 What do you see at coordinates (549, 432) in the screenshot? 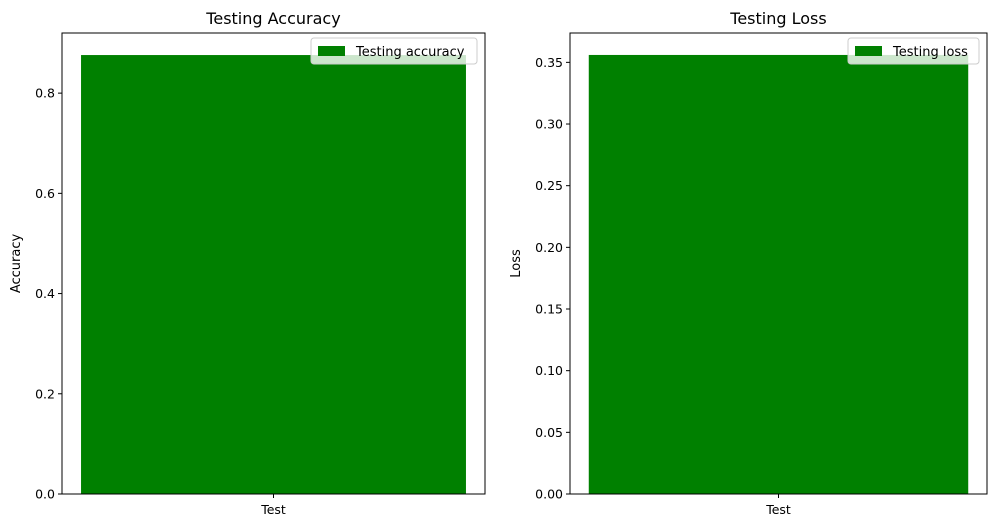
I see `y-tick-label: 0.05` at bounding box center [549, 432].